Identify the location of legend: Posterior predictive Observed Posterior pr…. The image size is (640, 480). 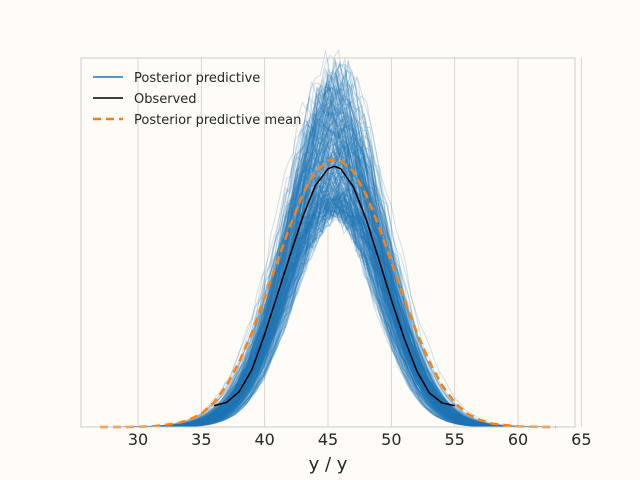
(197, 99).